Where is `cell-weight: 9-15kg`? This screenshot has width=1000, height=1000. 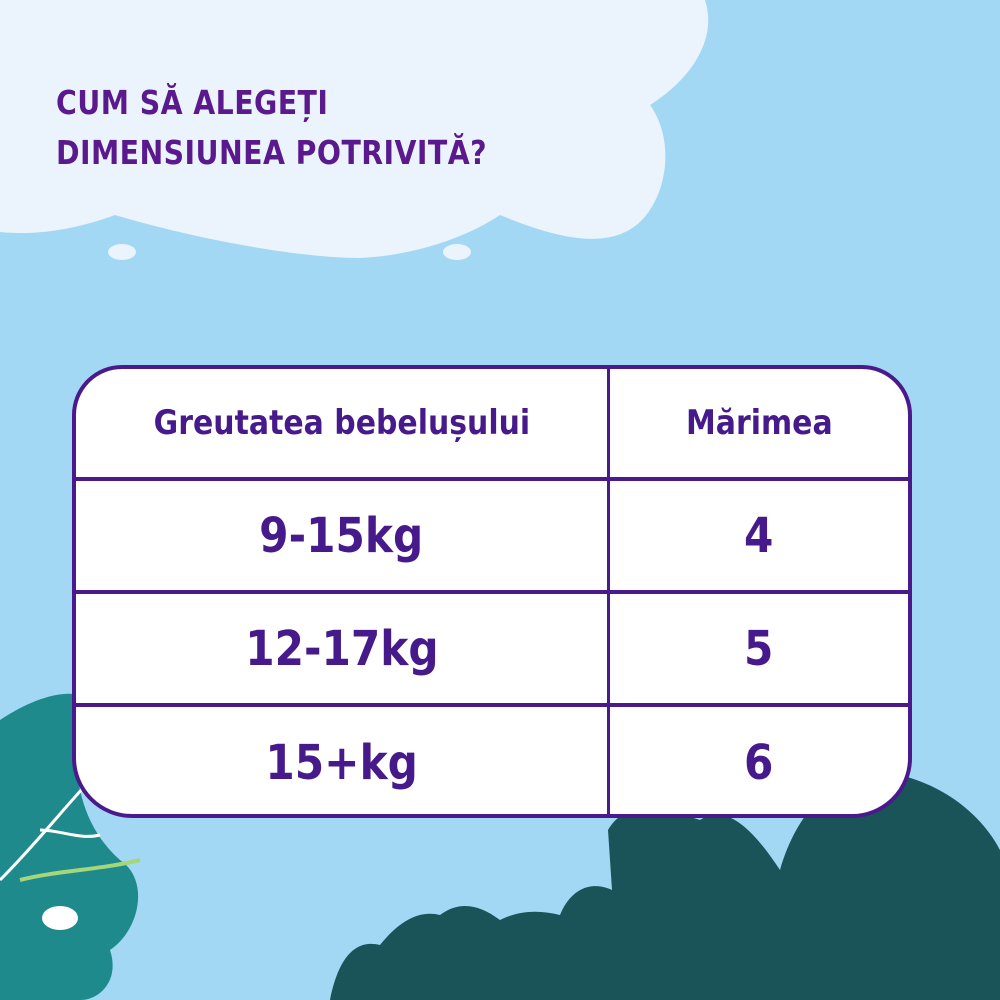
cell-weight: 9-15kg is located at coordinates (343, 535).